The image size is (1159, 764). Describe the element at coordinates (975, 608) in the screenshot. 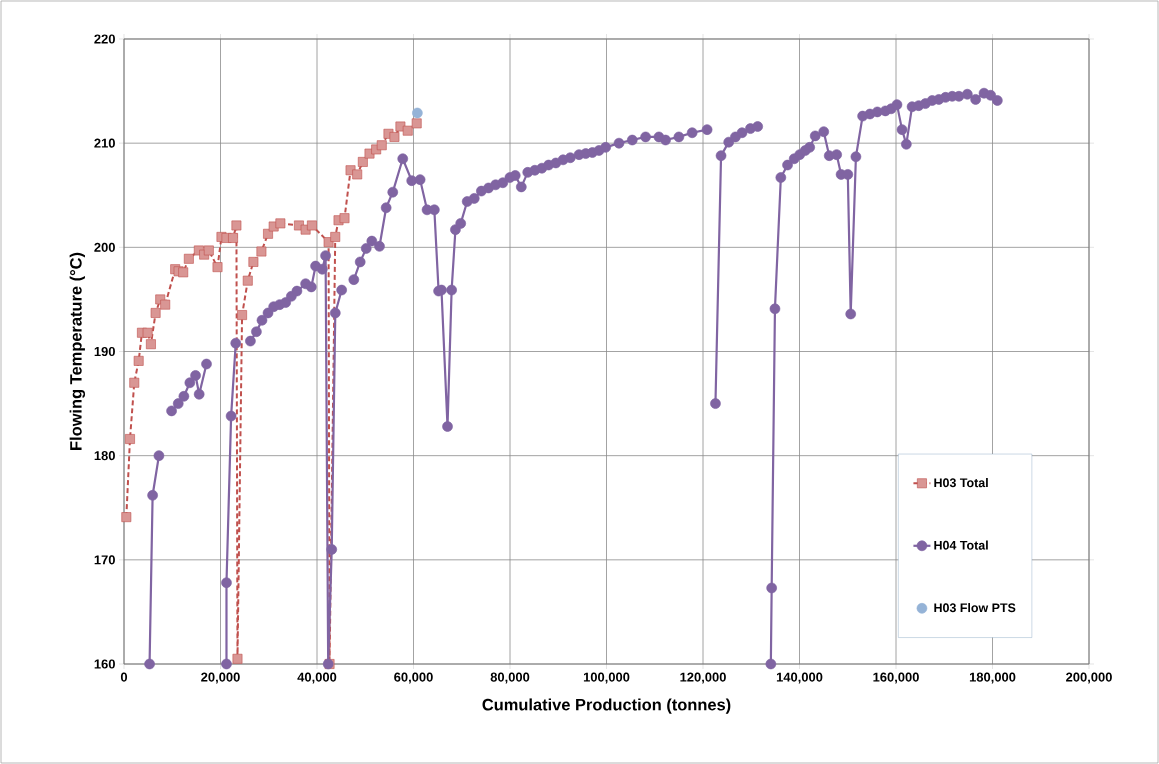

I see `legend-label: H03 Flow PTS` at that location.